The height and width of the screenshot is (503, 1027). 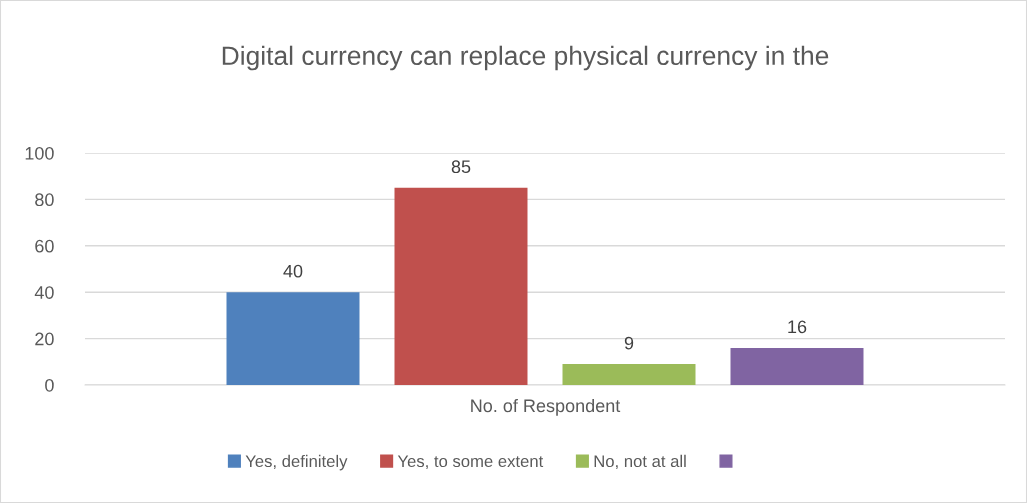 I want to click on y-tick-label: 60, so click(x=44, y=246).